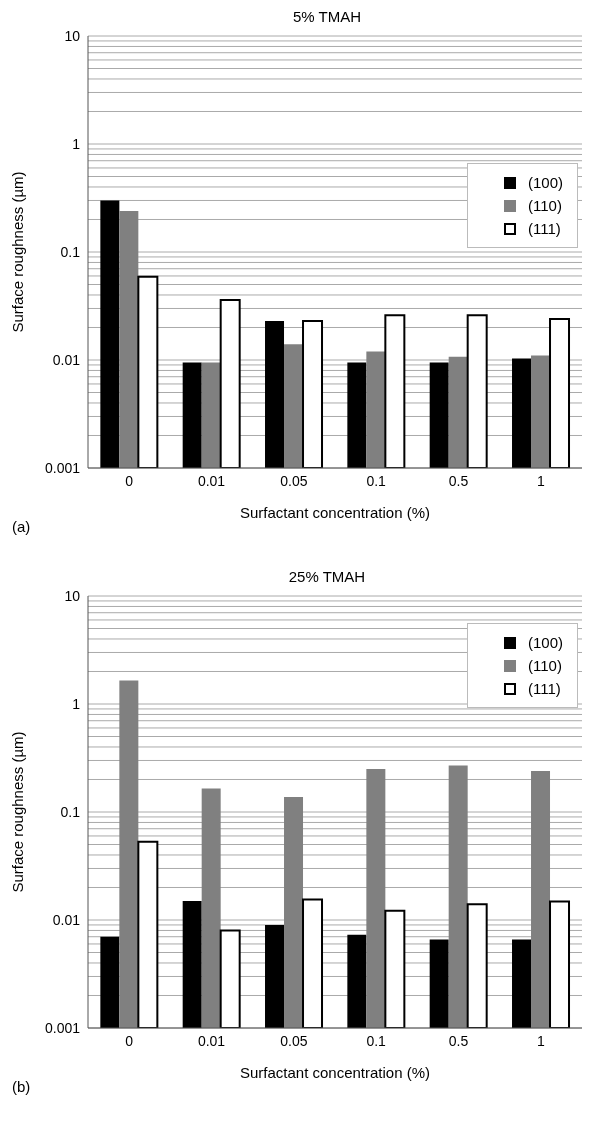 The width and height of the screenshot is (594, 1121). Describe the element at coordinates (327, 577) in the screenshot. I see `chart-title: 25% TMAH` at that location.